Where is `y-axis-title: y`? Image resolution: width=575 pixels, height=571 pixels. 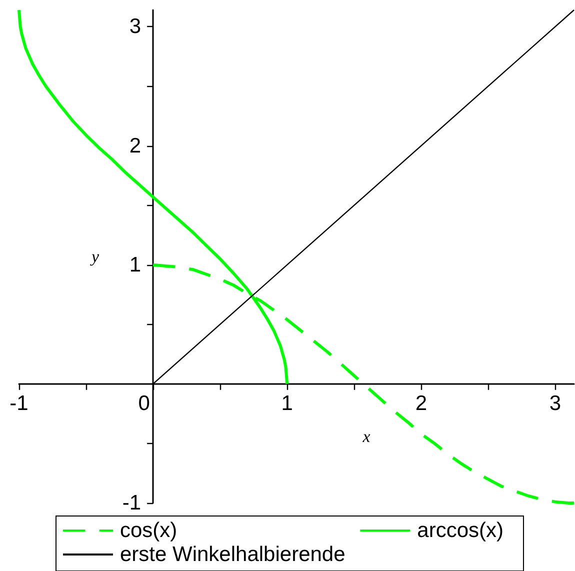 y-axis-title: y is located at coordinates (95, 256).